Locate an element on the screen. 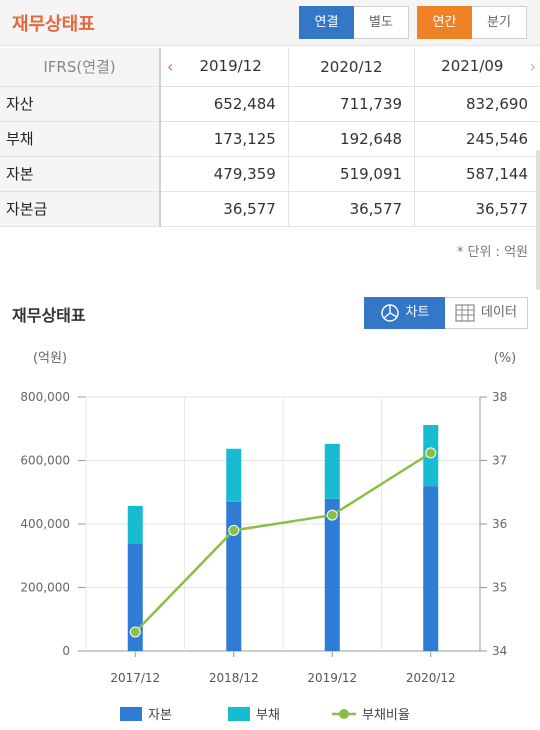 The image size is (540, 730). debt-ratio-line is located at coordinates (283, 542).